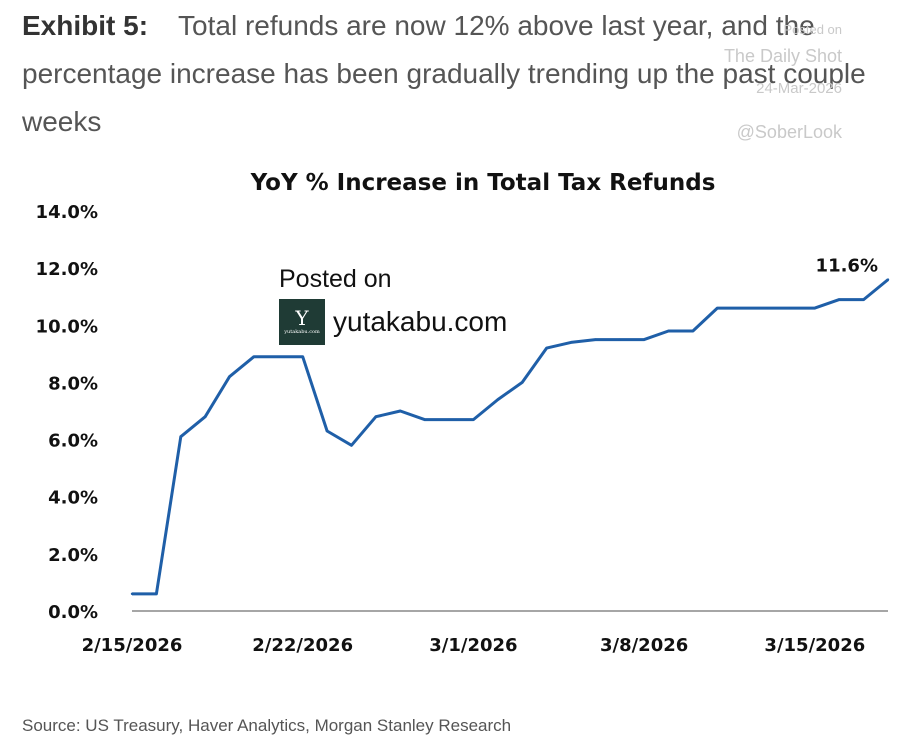 This screenshot has height=745, width=900. What do you see at coordinates (799, 88) in the screenshot?
I see `watermark-date: 24-Mar-2026` at bounding box center [799, 88].